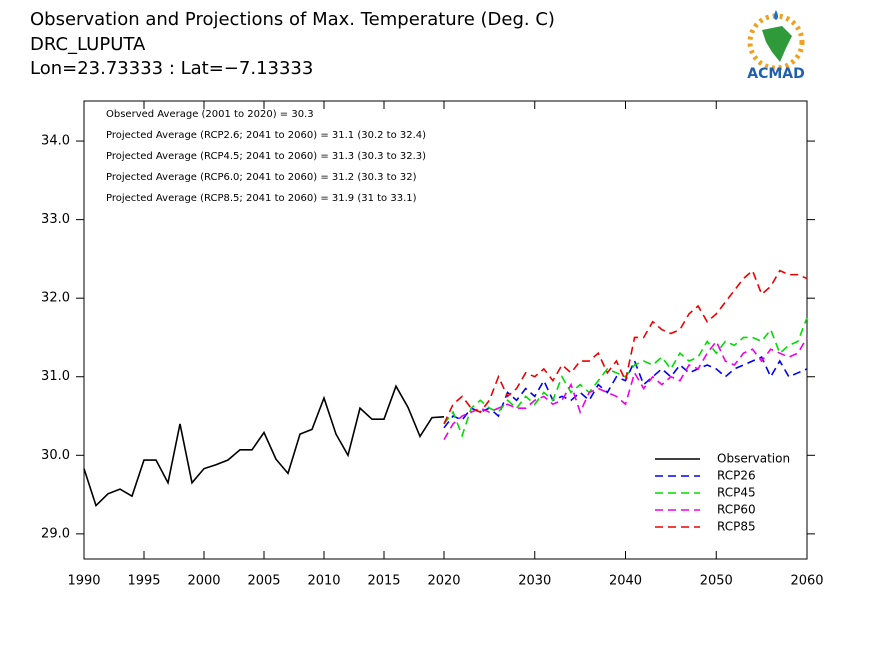 The width and height of the screenshot is (879, 659). What do you see at coordinates (55, 141) in the screenshot?
I see `y-tick-label: 34.0` at bounding box center [55, 141].